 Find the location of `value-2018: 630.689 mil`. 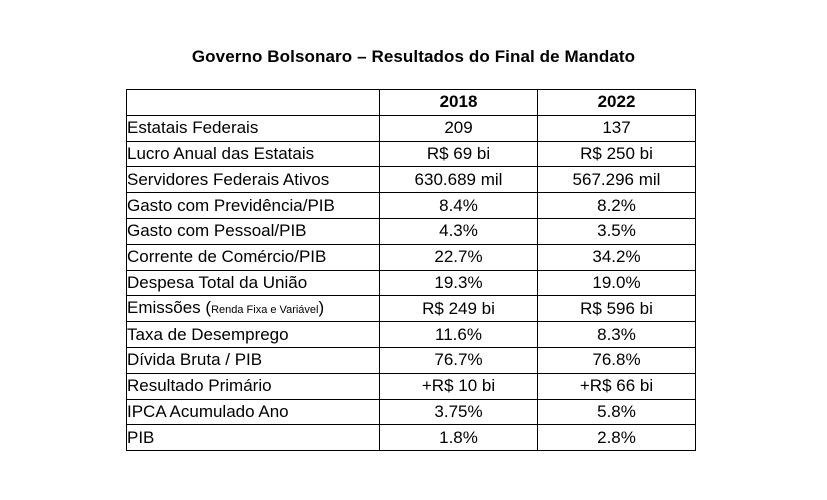

value-2018: 630.689 mil is located at coordinates (458, 180).